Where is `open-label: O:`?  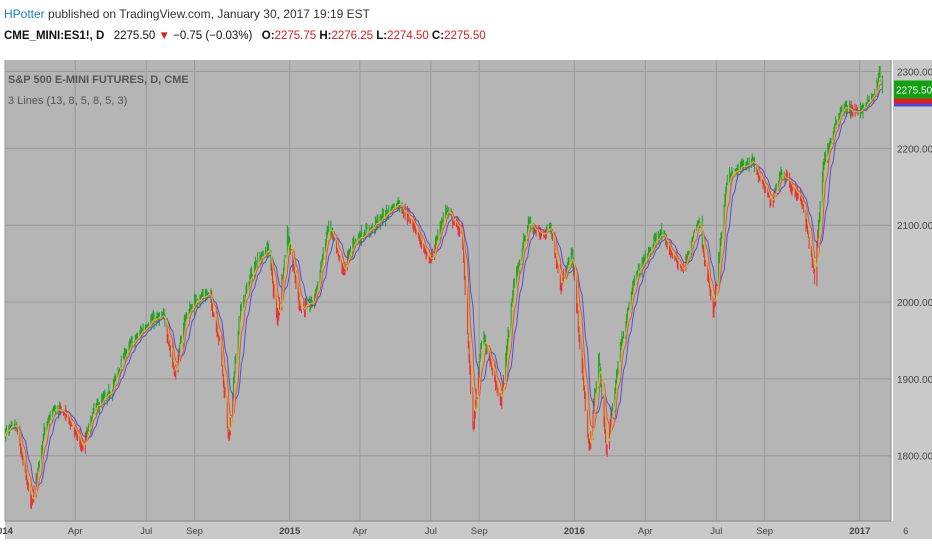 open-label: O: is located at coordinates (268, 36).